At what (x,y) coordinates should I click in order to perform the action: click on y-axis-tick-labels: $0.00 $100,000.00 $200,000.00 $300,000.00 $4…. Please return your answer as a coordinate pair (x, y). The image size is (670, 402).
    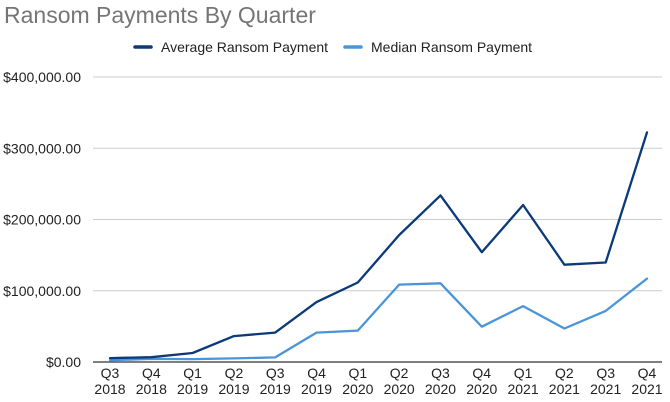
    Looking at the image, I should click on (42, 219).